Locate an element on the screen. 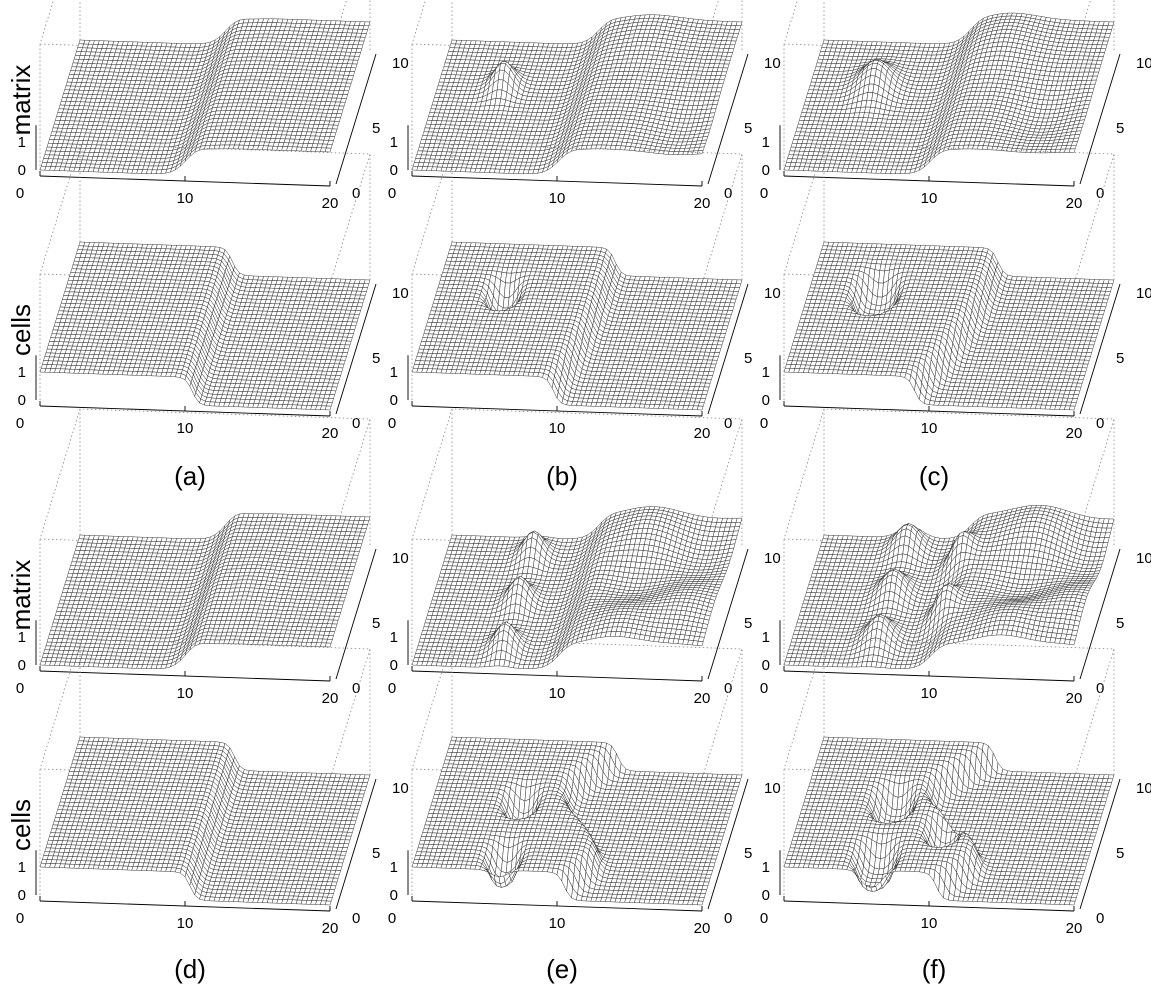 This screenshot has height=992, width=1151. z-tick-label: 0 is located at coordinates (22, 400).